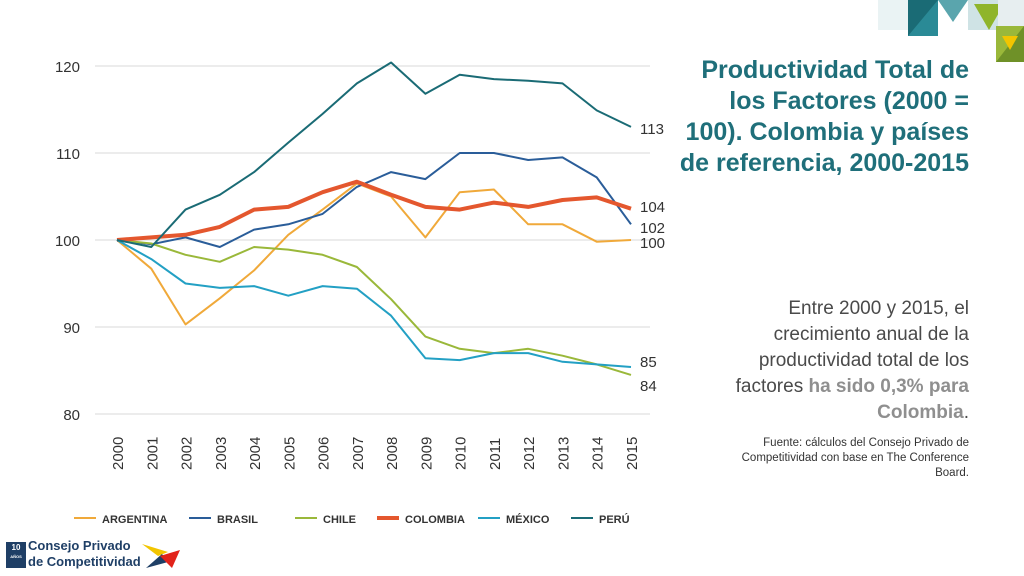 This screenshot has height=576, width=1024. I want to click on x-tick-label: 2012, so click(529, 453).